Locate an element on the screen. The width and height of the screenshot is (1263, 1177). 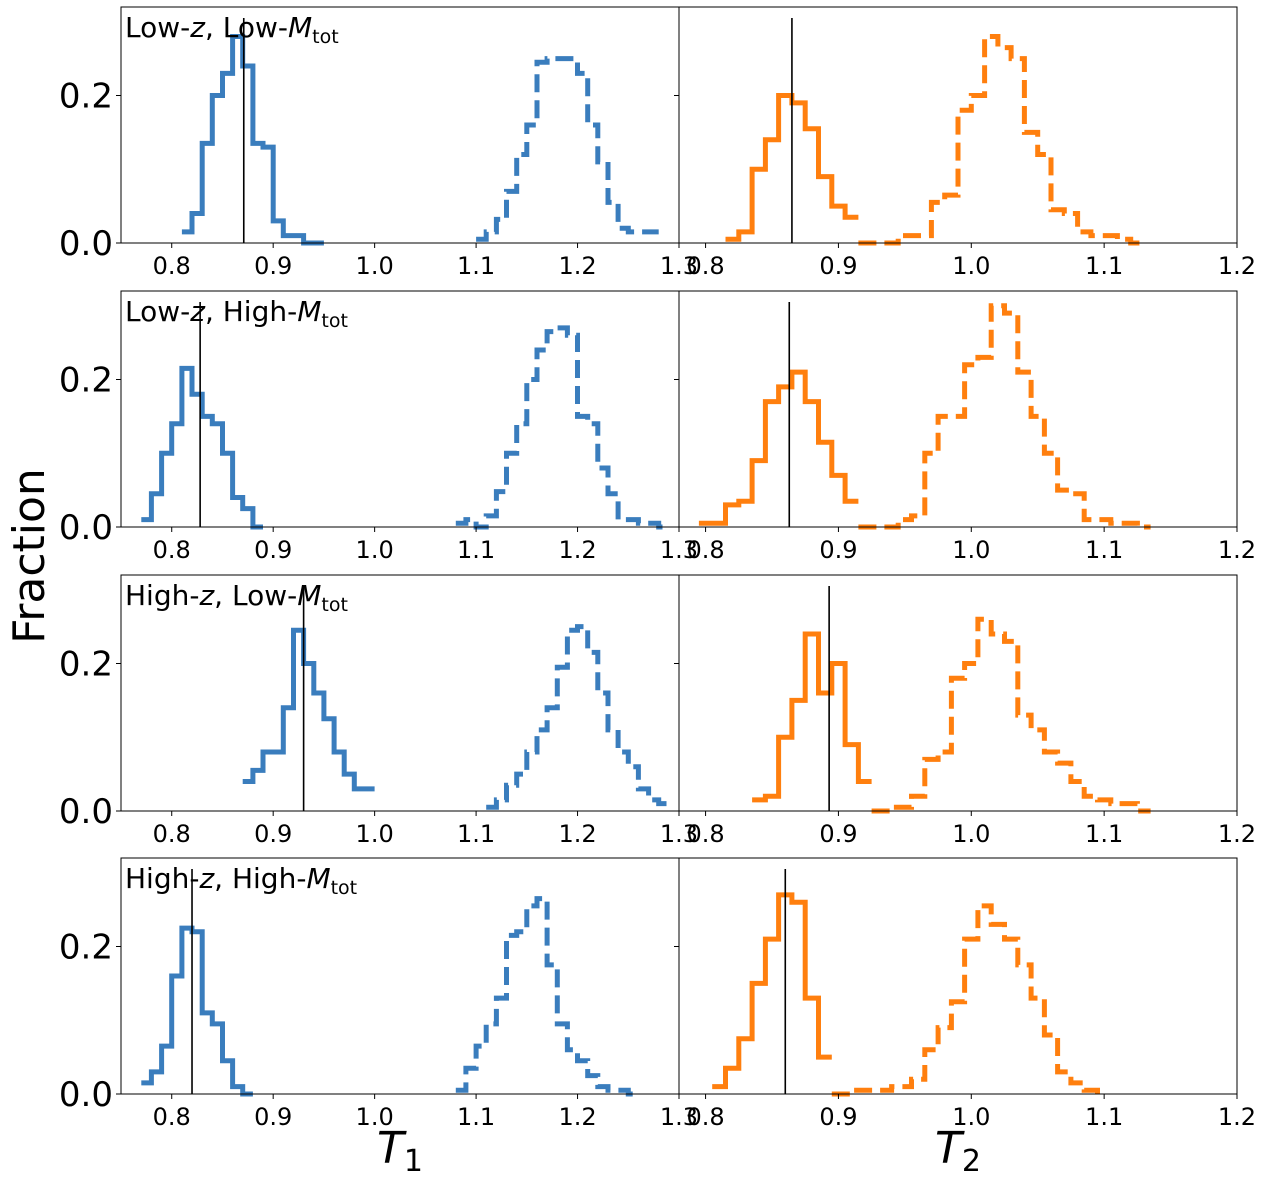
histogram-solid-row2-left is located at coordinates (202, 447).